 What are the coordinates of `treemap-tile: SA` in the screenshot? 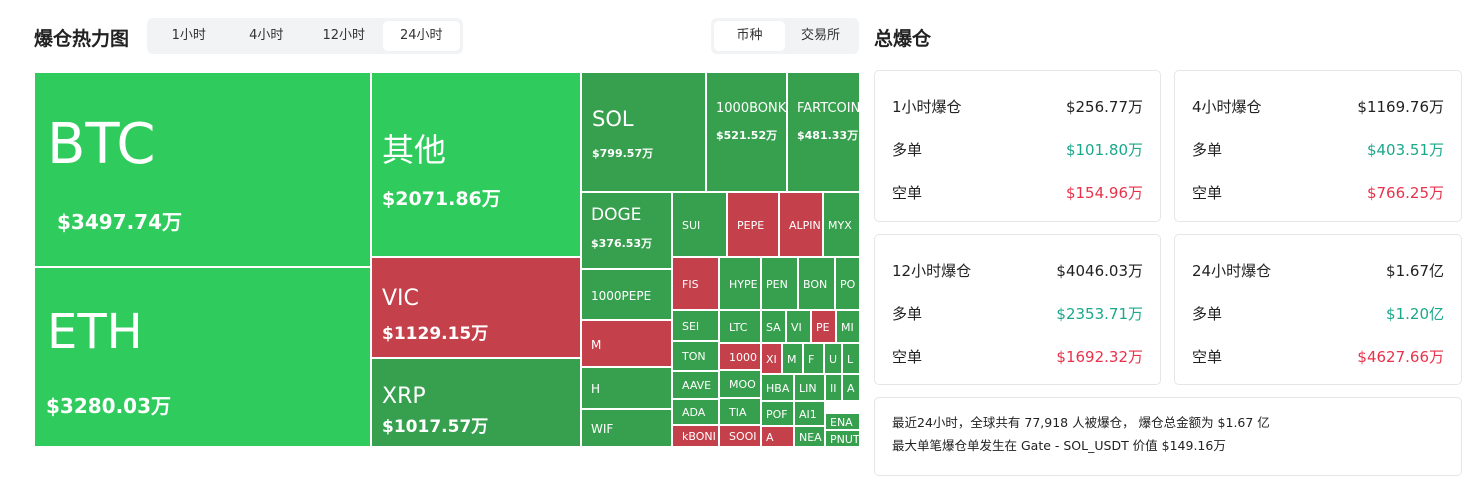 It's located at (773, 326).